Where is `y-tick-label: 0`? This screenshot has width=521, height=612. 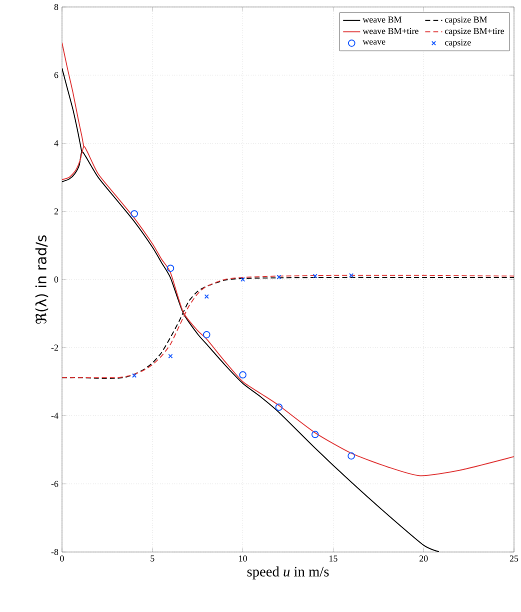 y-tick-label: 0 is located at coordinates (56, 279).